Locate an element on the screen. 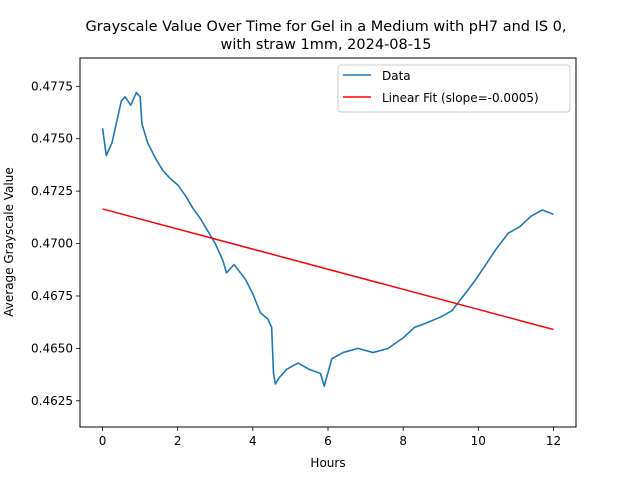 This screenshot has width=640, height=485. y-tick-label: 0.4625 is located at coordinates (52, 401).